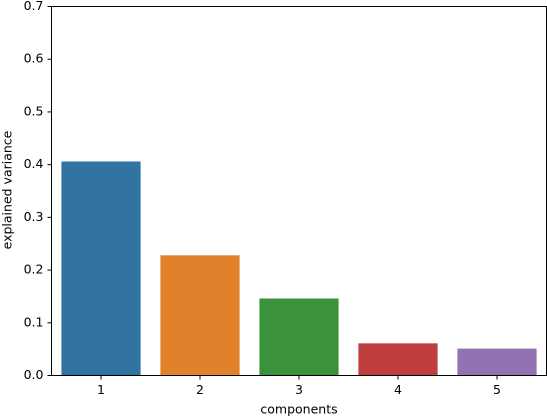 This screenshot has height=418, width=547. What do you see at coordinates (7, 189) in the screenshot?
I see `y-axis-label: explained variance` at bounding box center [7, 189].